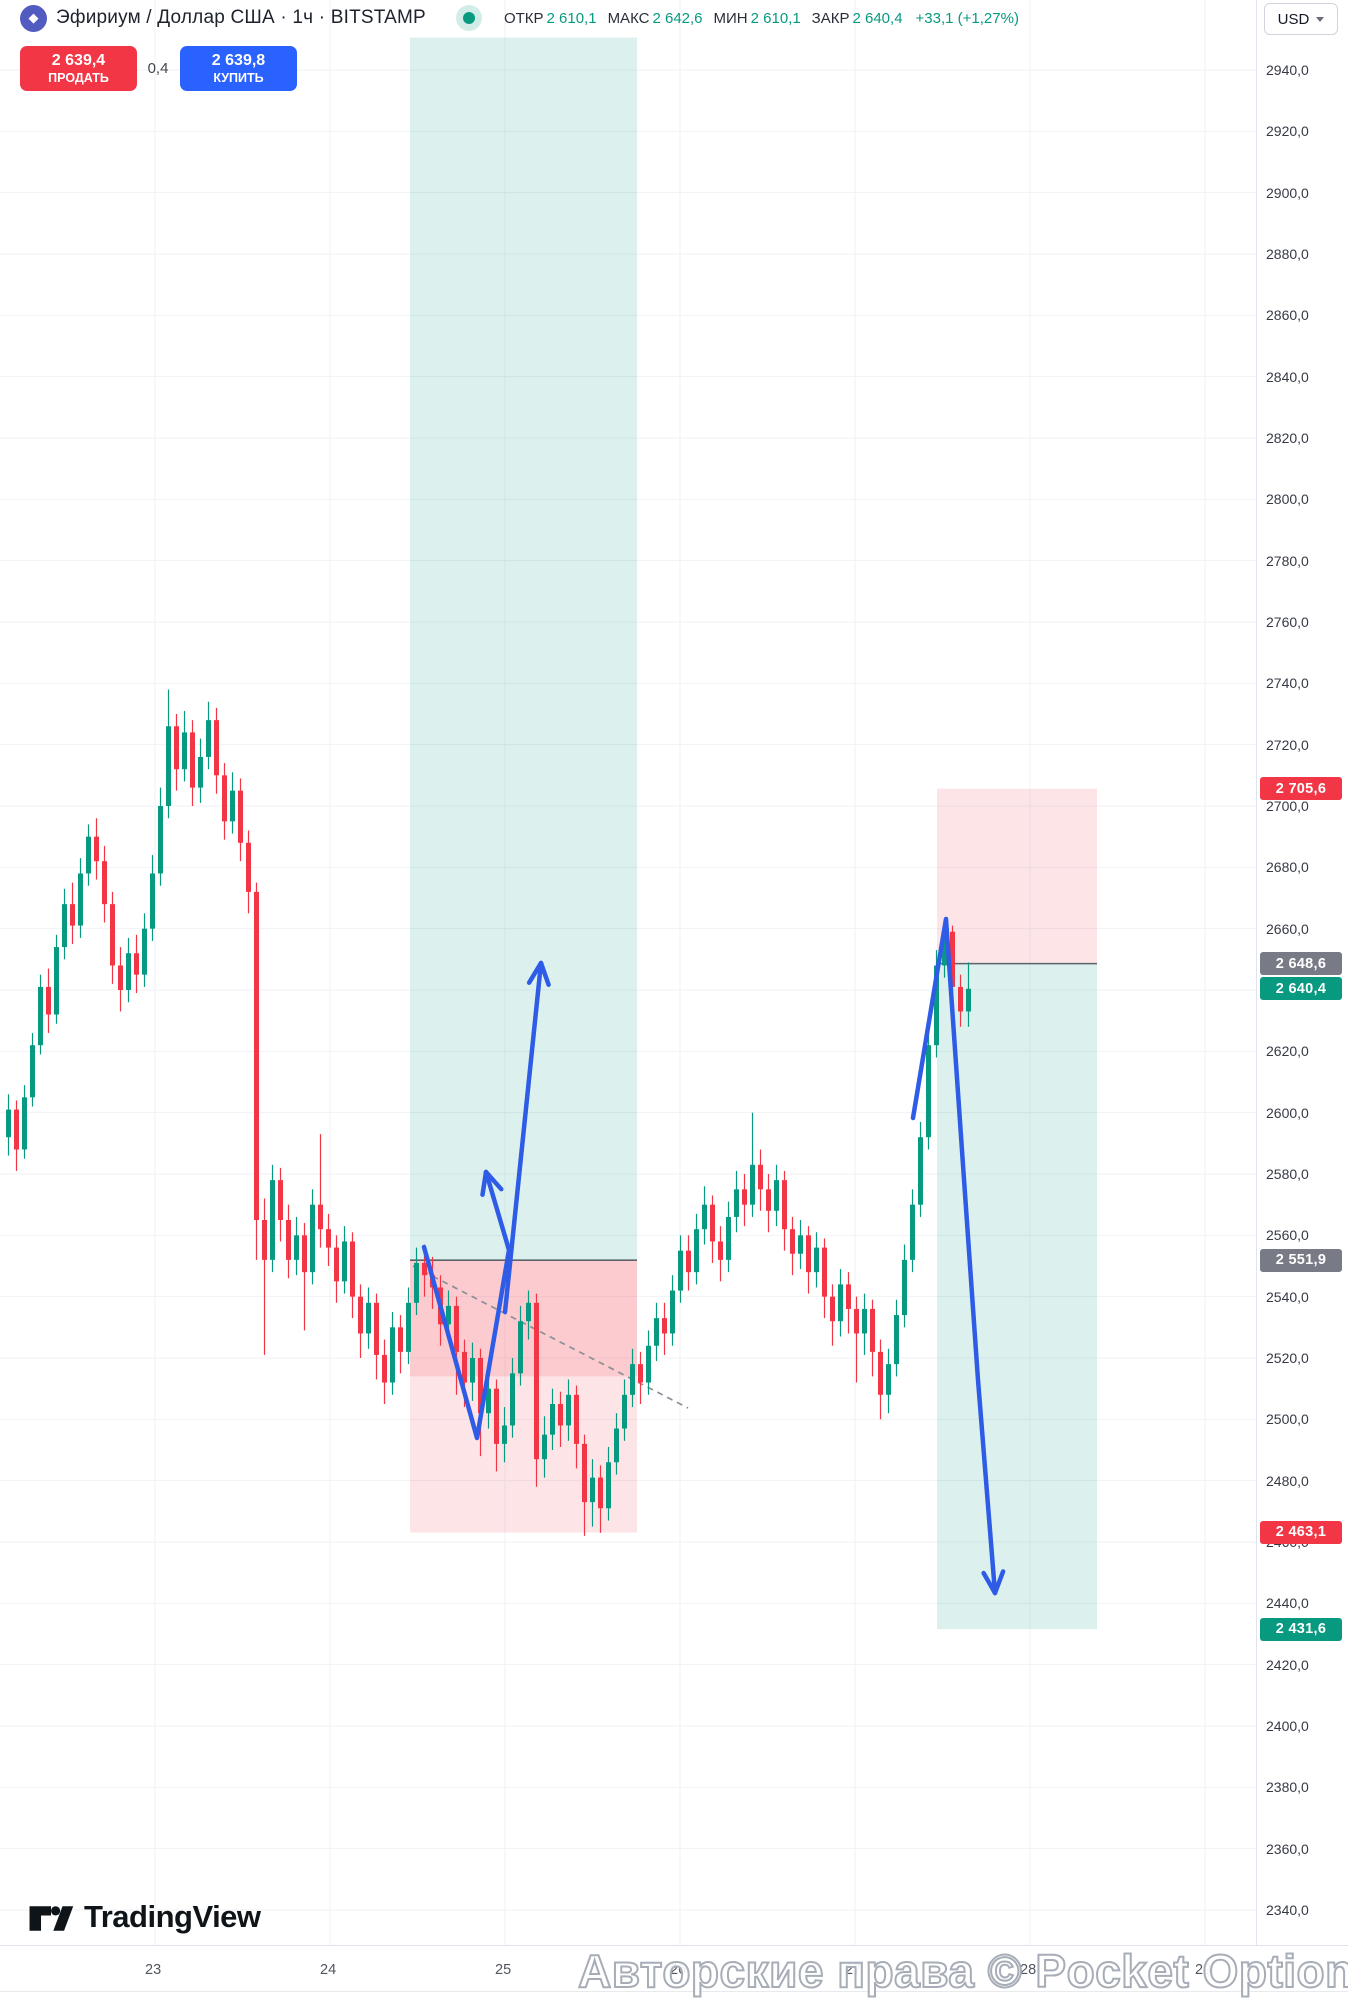 Image resolution: width=1348 pixels, height=2001 pixels. What do you see at coordinates (1287, 254) in the screenshot?
I see `price-tick-label: 2880,0` at bounding box center [1287, 254].